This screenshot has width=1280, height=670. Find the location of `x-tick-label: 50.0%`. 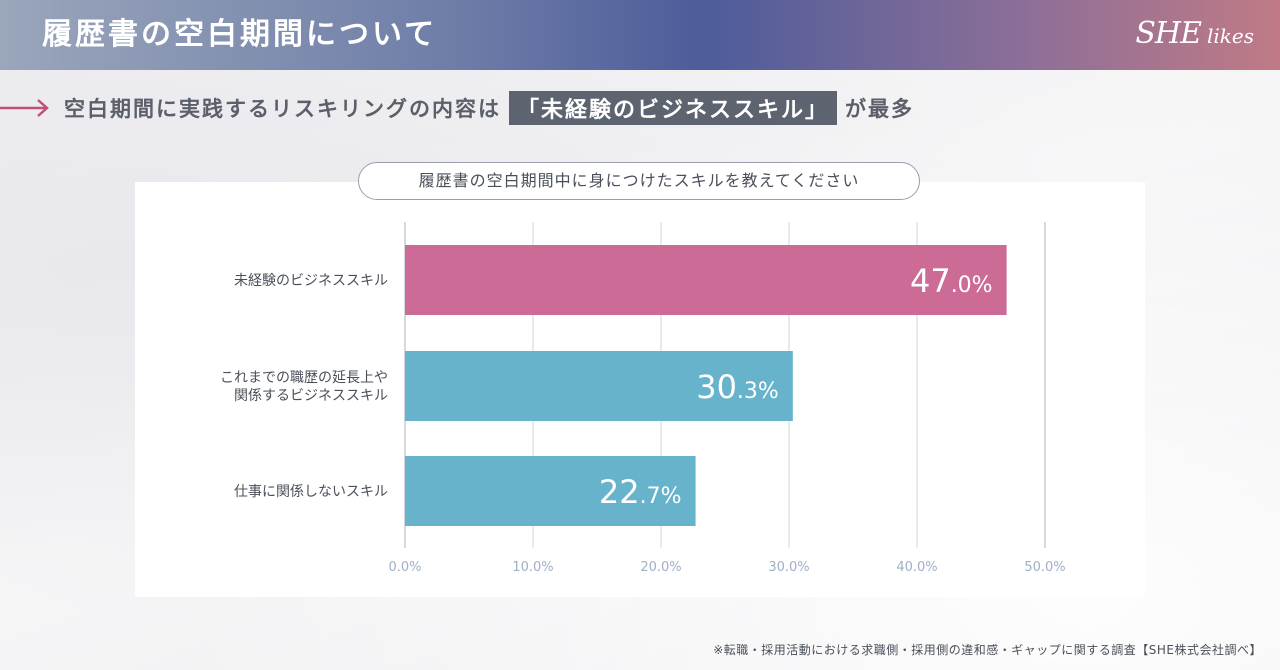

x-tick-label: 50.0% is located at coordinates (1044, 567).